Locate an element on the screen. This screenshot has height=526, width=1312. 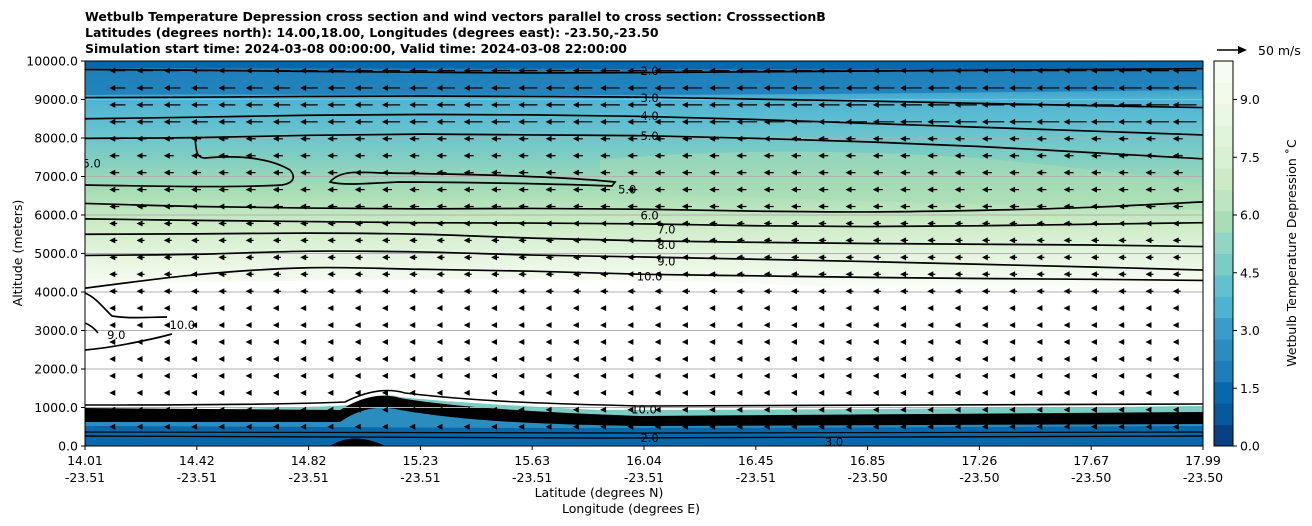
y-tick-label-0: 0.0 is located at coordinates (68, 446).